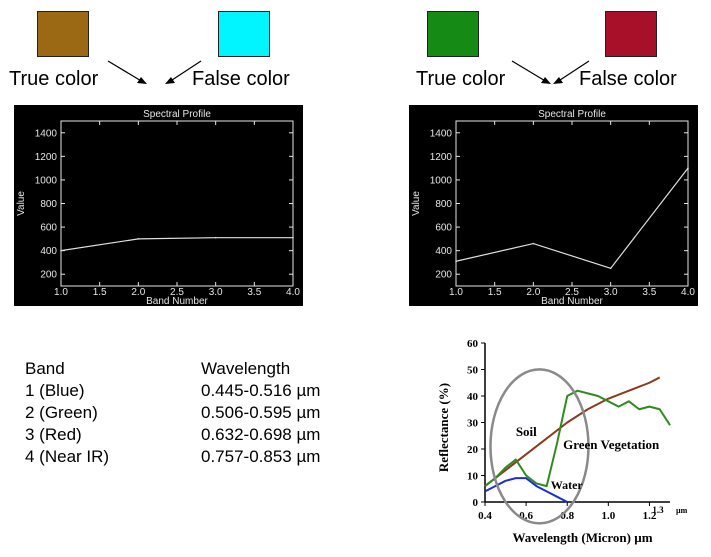  What do you see at coordinates (572, 301) in the screenshot?
I see `x-axis-label: Band Number` at bounding box center [572, 301].